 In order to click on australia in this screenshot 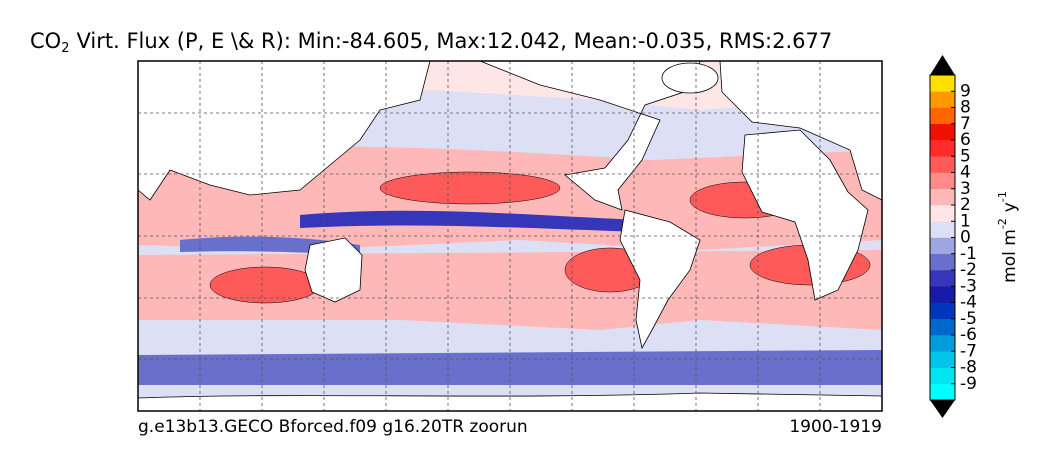, I will do `click(333, 270)`.